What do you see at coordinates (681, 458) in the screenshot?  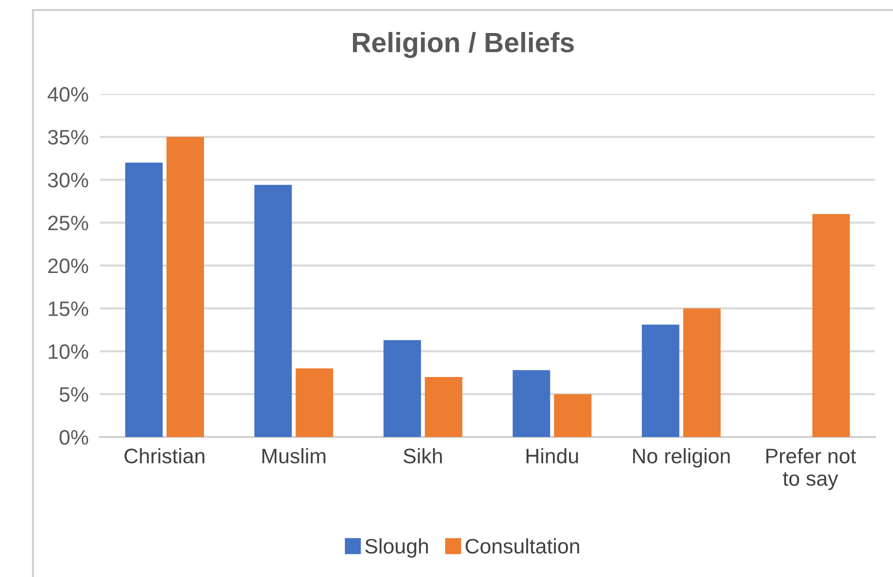 I see `x-tick-label: No religion` at bounding box center [681, 458].